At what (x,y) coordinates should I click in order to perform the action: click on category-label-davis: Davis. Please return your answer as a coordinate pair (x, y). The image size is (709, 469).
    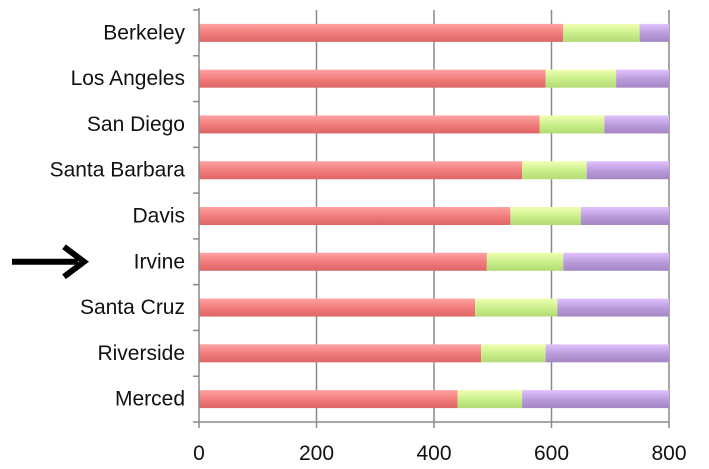
    Looking at the image, I should click on (158, 216).